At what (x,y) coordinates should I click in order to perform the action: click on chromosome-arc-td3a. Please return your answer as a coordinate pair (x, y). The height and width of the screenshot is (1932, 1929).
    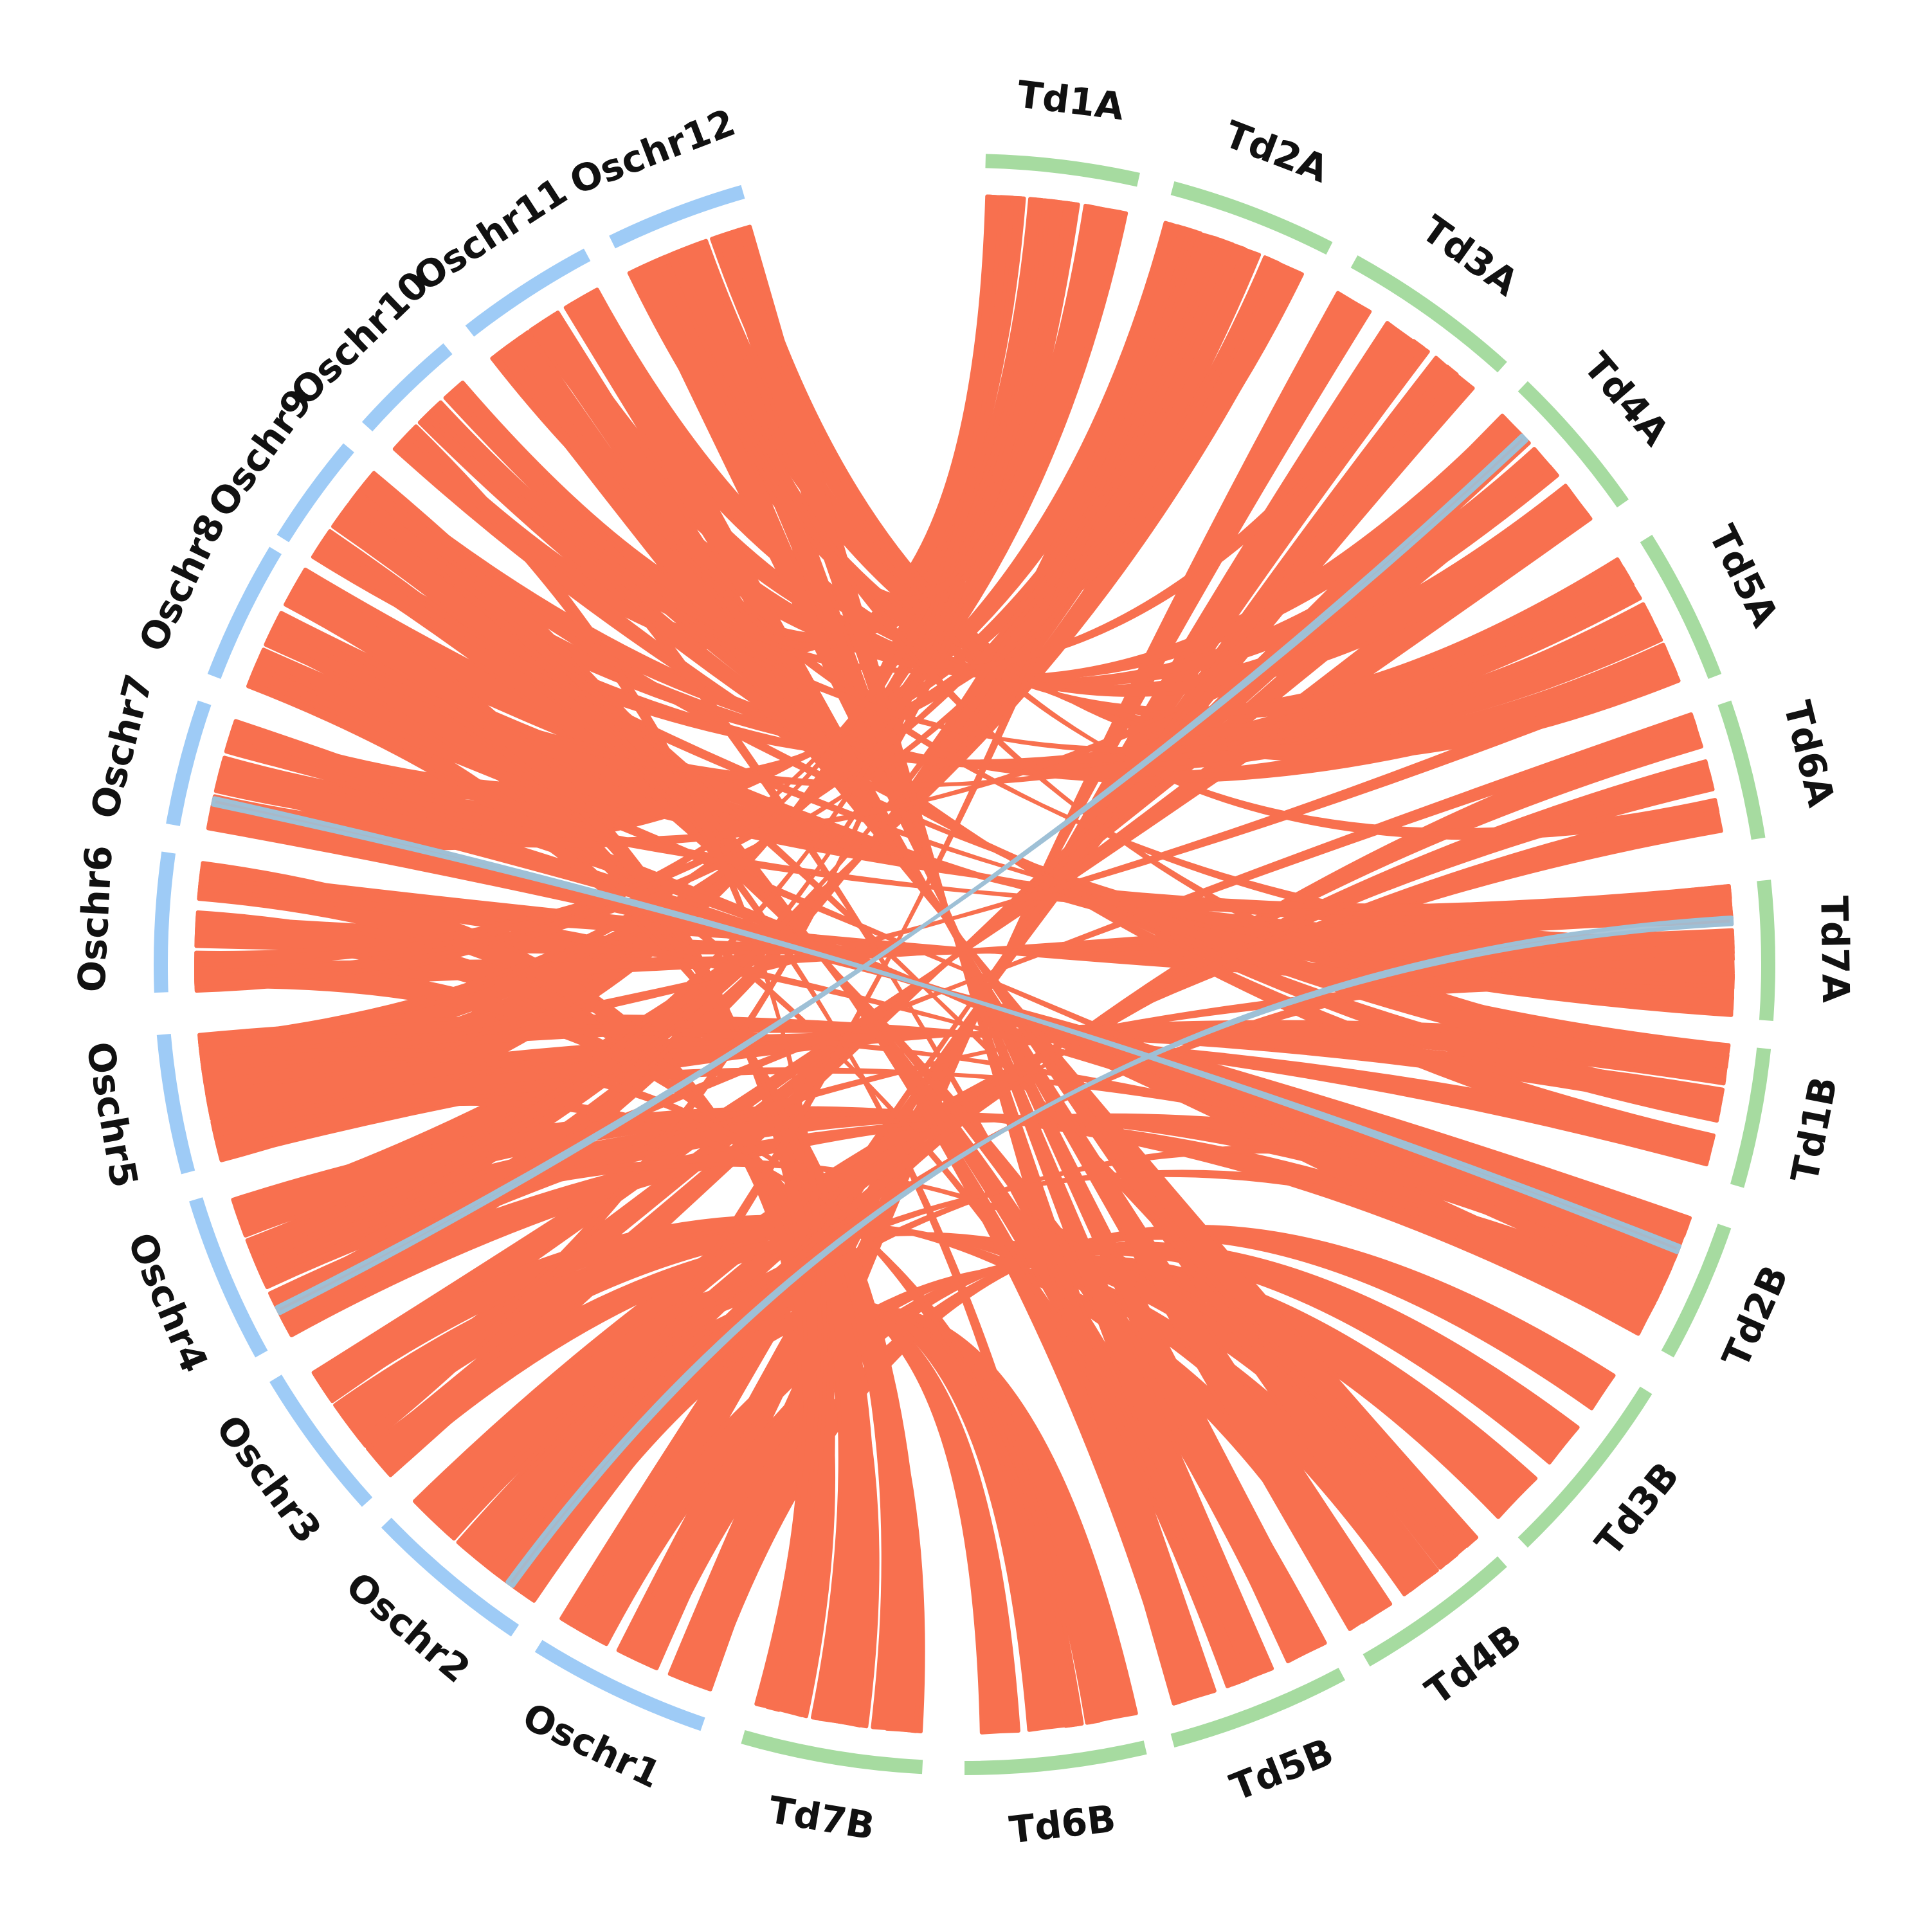
    Looking at the image, I should click on (1428, 314).